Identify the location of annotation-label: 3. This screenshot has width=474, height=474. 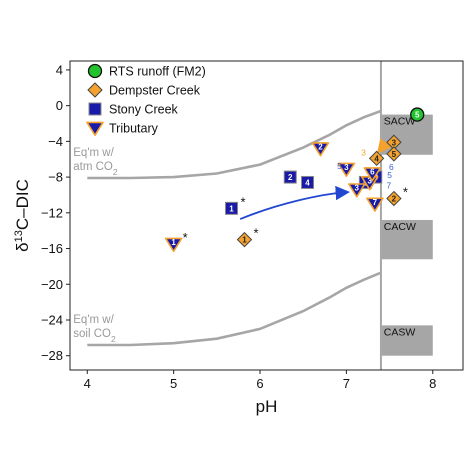
(363, 153).